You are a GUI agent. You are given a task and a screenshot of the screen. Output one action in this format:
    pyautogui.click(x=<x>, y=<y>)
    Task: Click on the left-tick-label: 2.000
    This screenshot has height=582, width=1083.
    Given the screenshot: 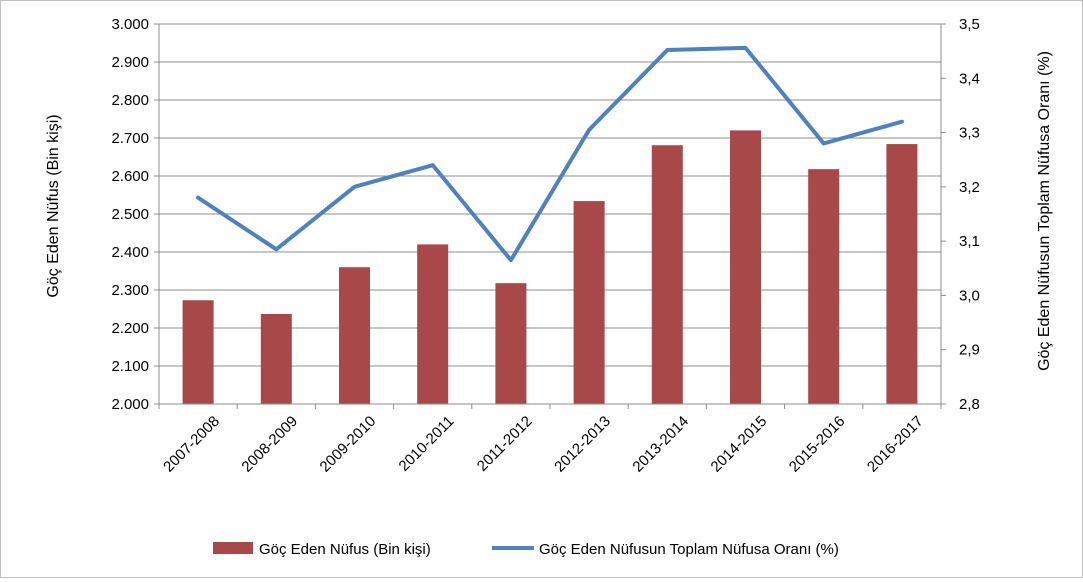 What is the action you would take?
    pyautogui.click(x=130, y=404)
    